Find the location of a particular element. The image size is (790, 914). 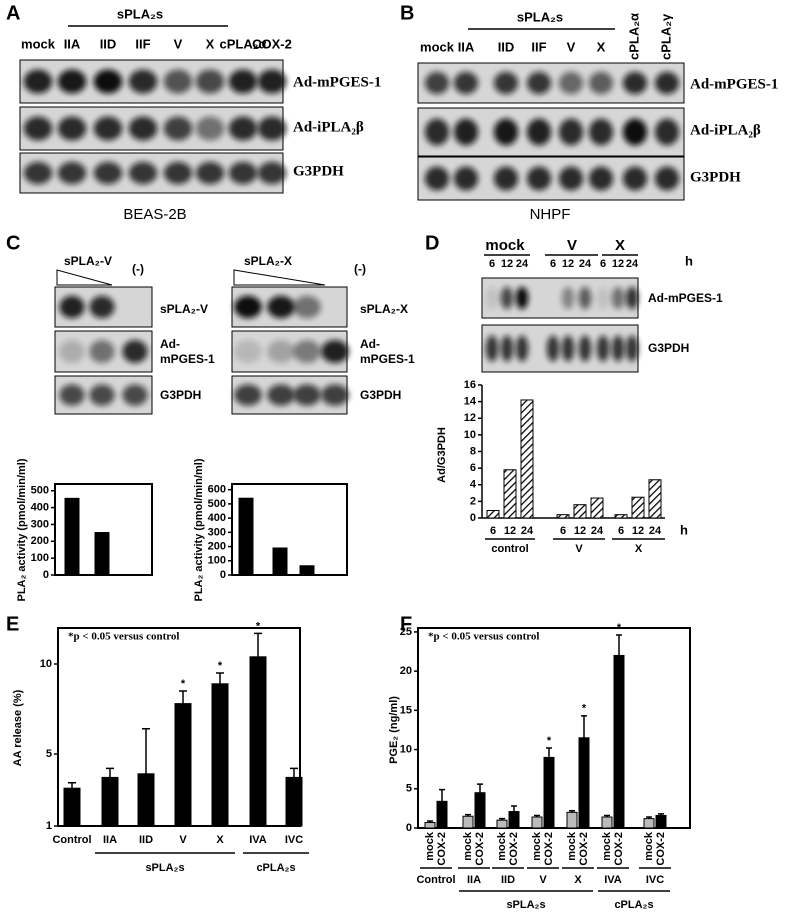

y-tick-label: 400 is located at coordinates (217, 518).